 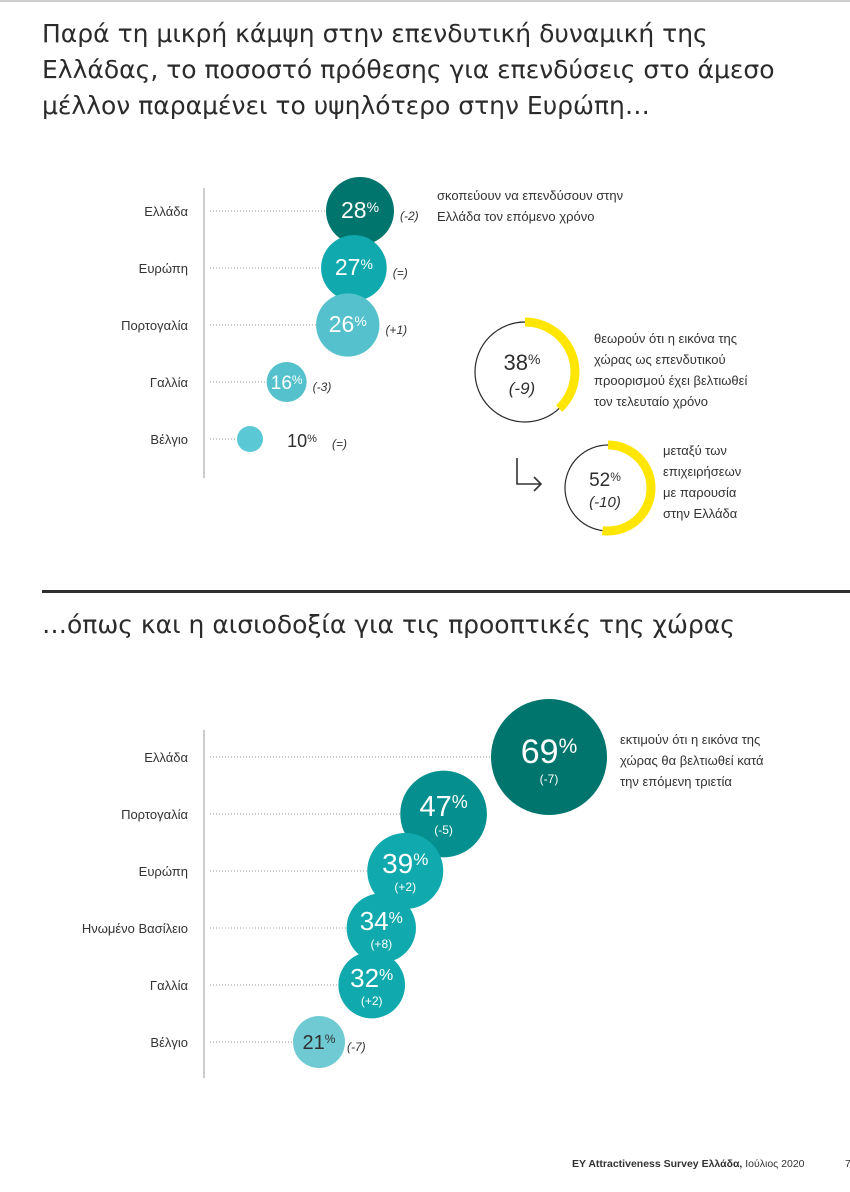 I want to click on chart2-annotation-line: εκτιμούν ότι η εικόνα της, so click(x=690, y=739).